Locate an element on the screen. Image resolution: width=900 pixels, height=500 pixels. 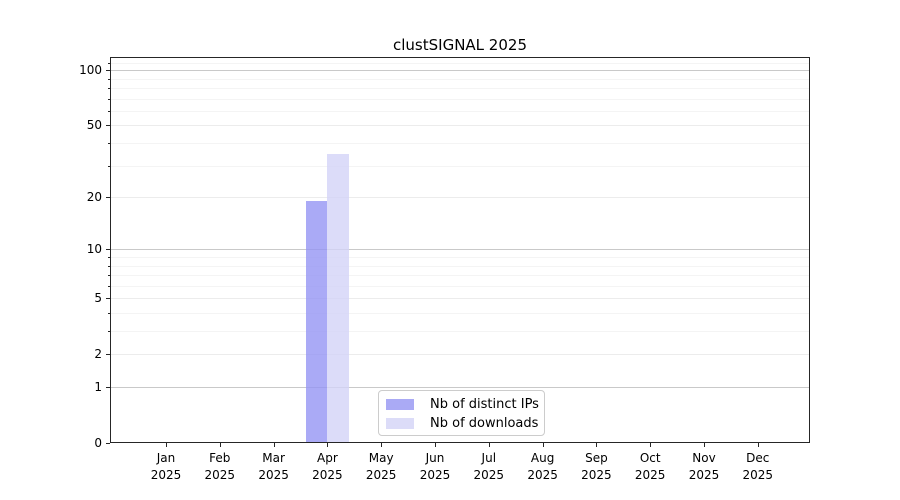
bar-distinct-ips is located at coordinates (316, 322).